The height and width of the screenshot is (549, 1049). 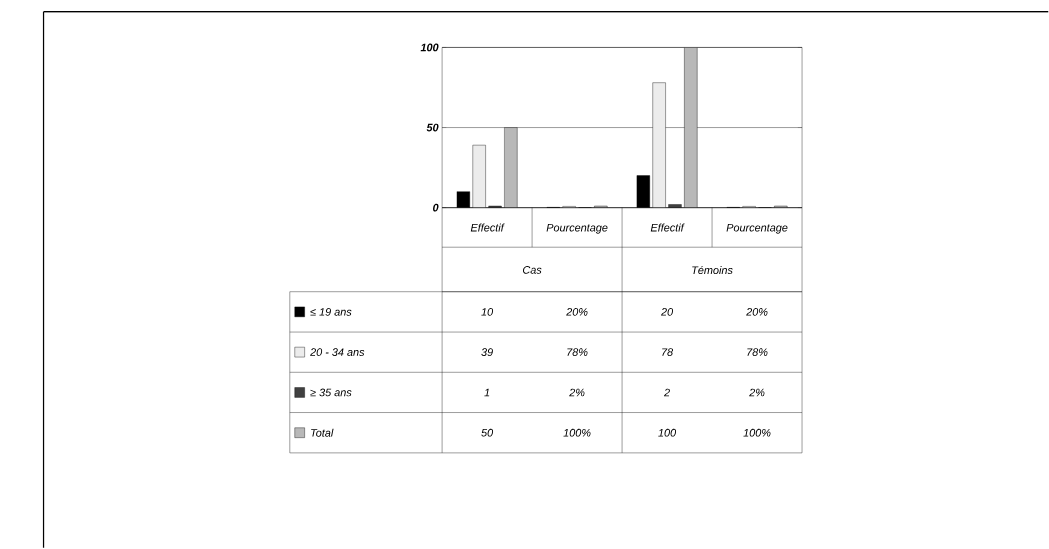 I want to click on text: Témoins, so click(x=712, y=270).